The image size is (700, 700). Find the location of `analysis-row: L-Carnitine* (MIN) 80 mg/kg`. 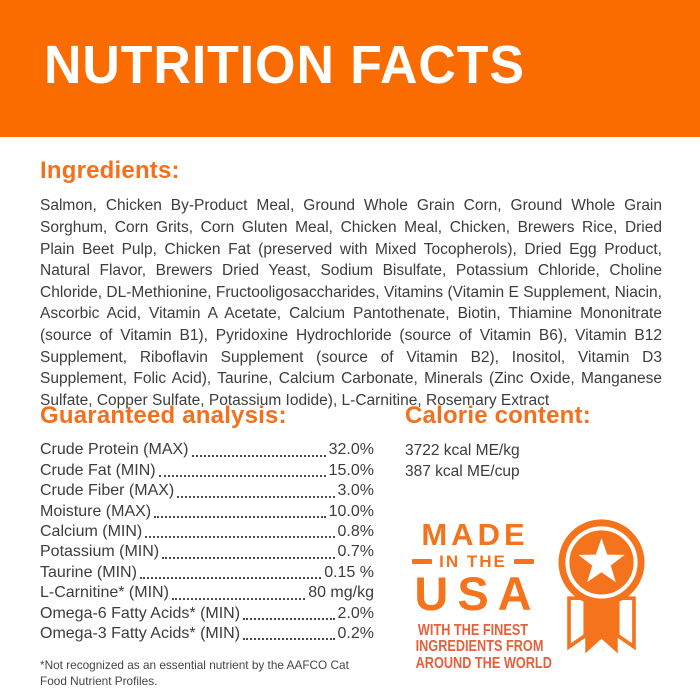

analysis-row: L-Carnitine* (MIN) 80 mg/kg is located at coordinates (207, 593).